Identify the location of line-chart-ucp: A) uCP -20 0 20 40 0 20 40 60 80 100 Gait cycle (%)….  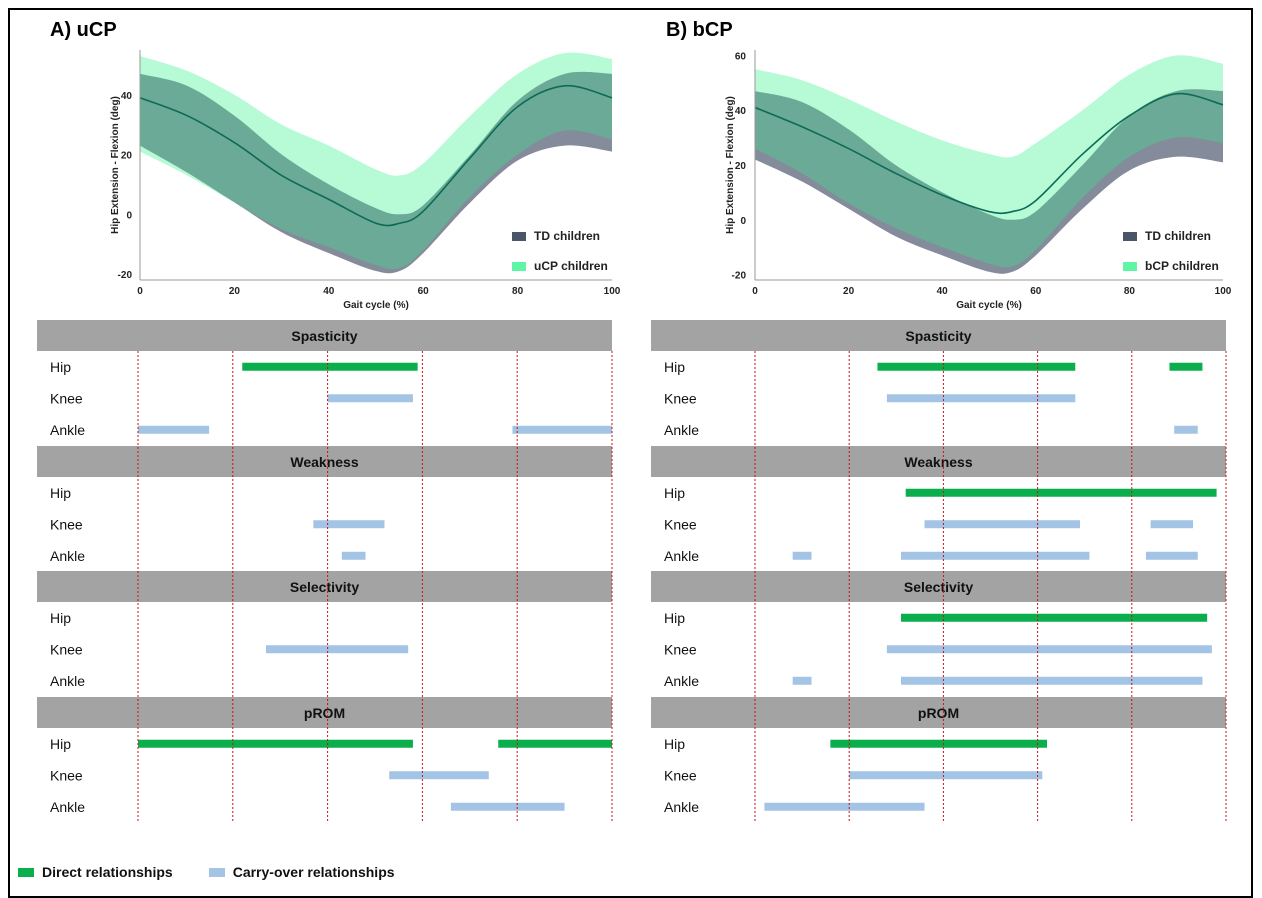
(335, 165).